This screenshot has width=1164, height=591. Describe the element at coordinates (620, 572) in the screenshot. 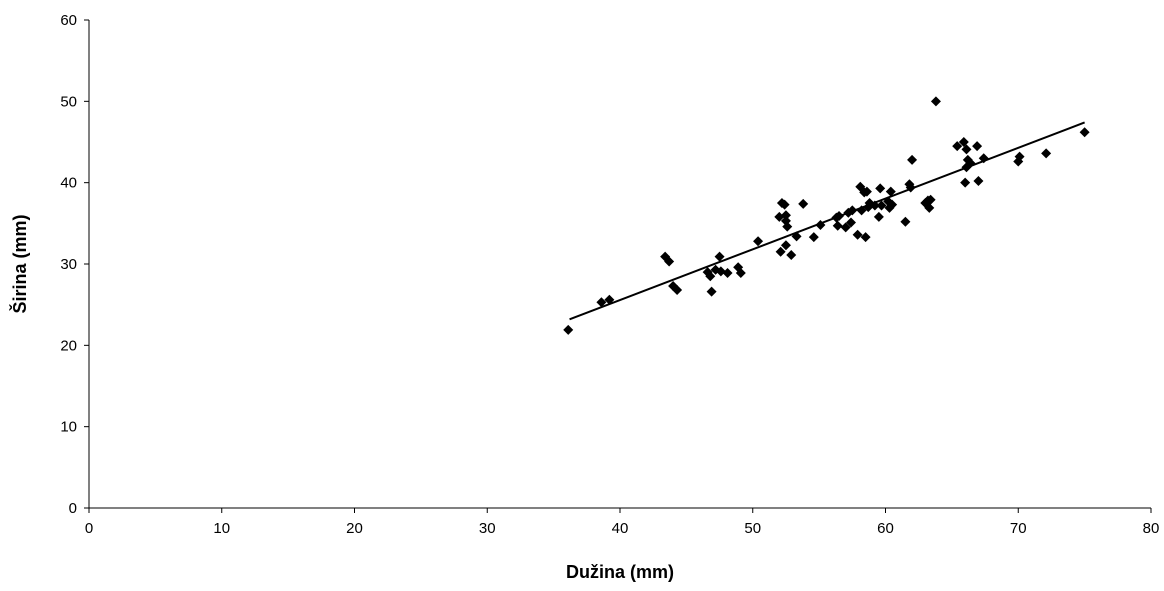

I see `x-axis-title: Dužina (mm)` at that location.